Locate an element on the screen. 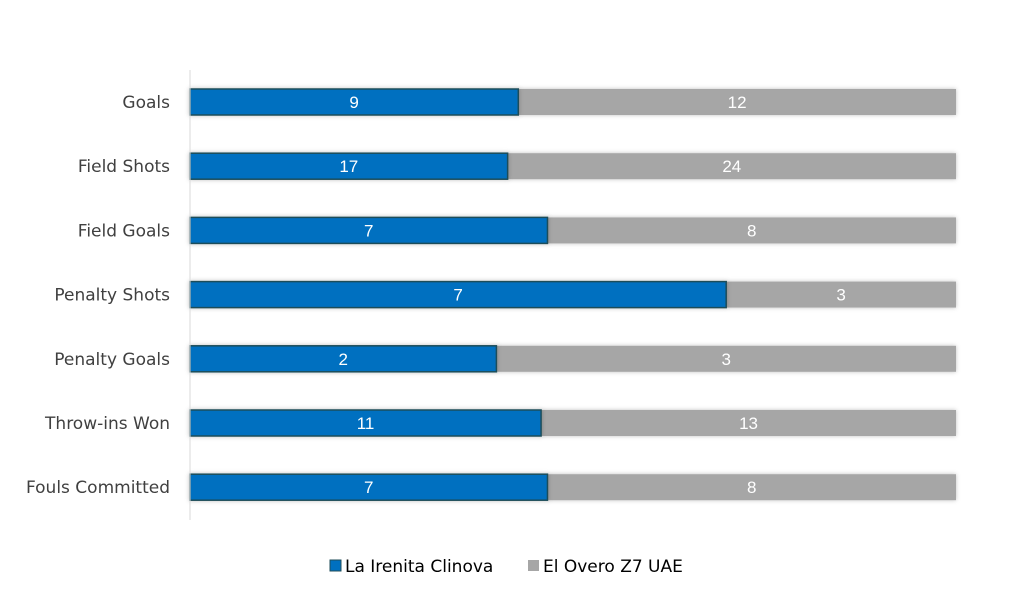  data-label: 12 is located at coordinates (737, 102).